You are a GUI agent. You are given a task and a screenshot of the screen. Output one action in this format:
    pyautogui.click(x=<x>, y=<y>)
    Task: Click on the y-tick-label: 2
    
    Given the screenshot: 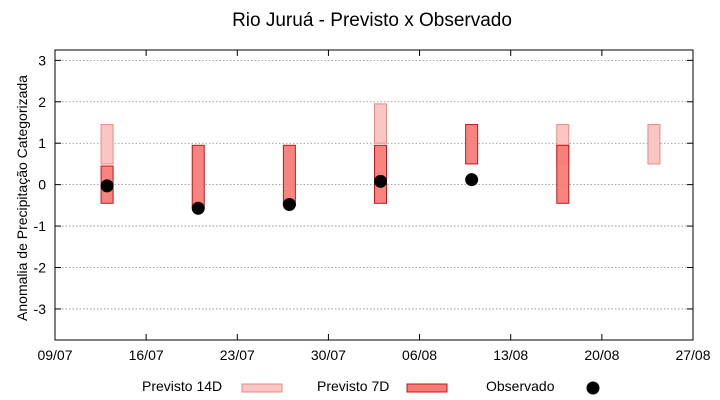 What is the action you would take?
    pyautogui.click(x=42, y=102)
    